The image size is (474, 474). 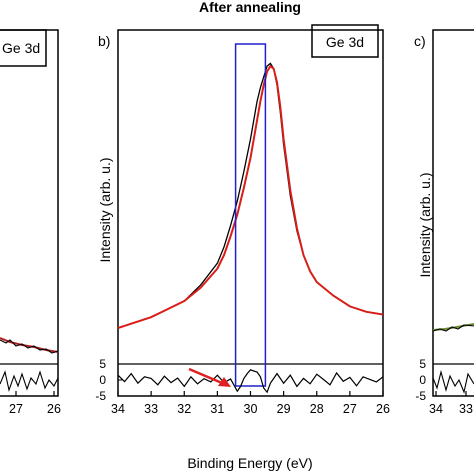 What do you see at coordinates (151, 409) in the screenshot?
I see `x-tick-label: 33` at bounding box center [151, 409].